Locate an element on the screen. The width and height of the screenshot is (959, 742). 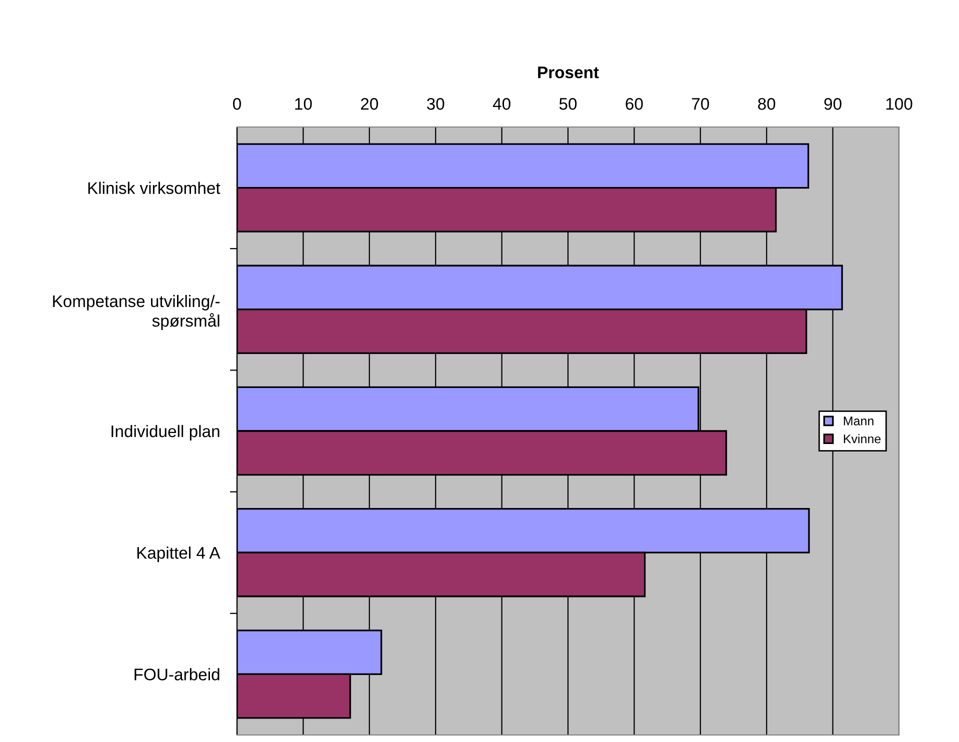
x-tick-label: 40 is located at coordinates (501, 104).